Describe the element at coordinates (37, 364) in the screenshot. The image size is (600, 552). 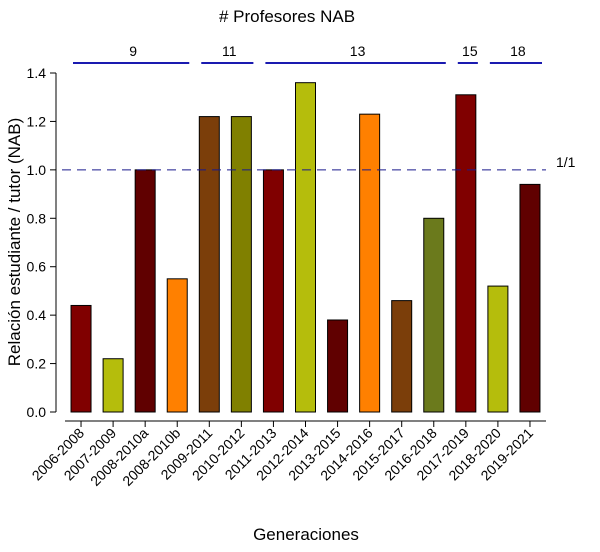
I see `y-tick-label: 0.2` at that location.